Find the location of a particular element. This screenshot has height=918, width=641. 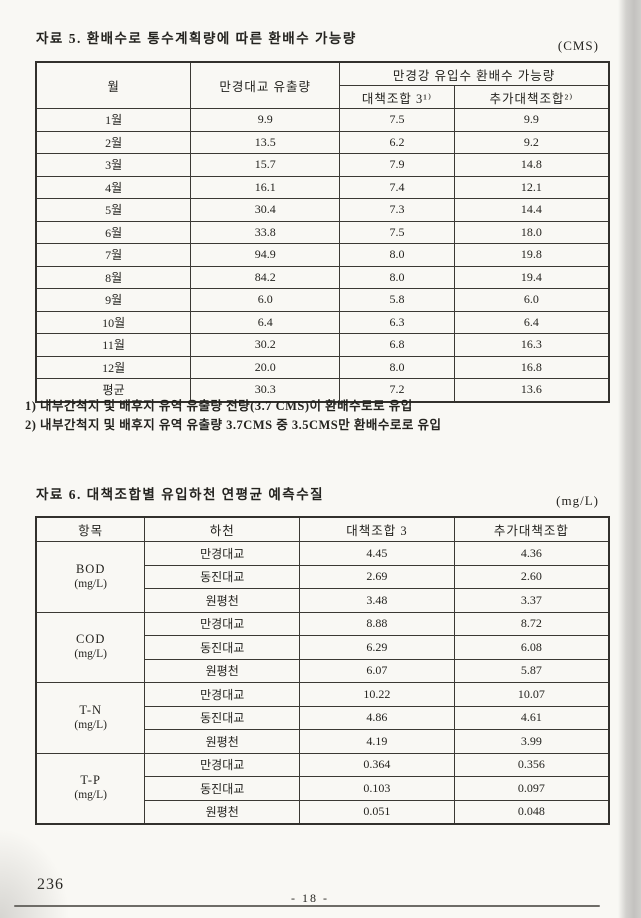

value-cell: 4.36 is located at coordinates (531, 553).